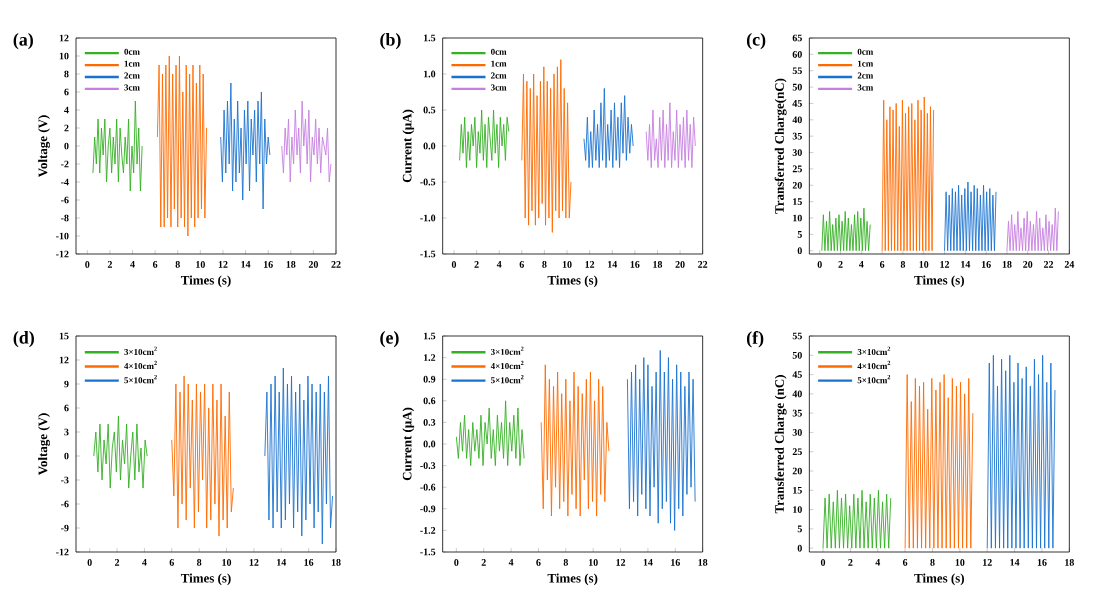  Describe the element at coordinates (389, 339) in the screenshot. I see `chart-title: (e)` at that location.